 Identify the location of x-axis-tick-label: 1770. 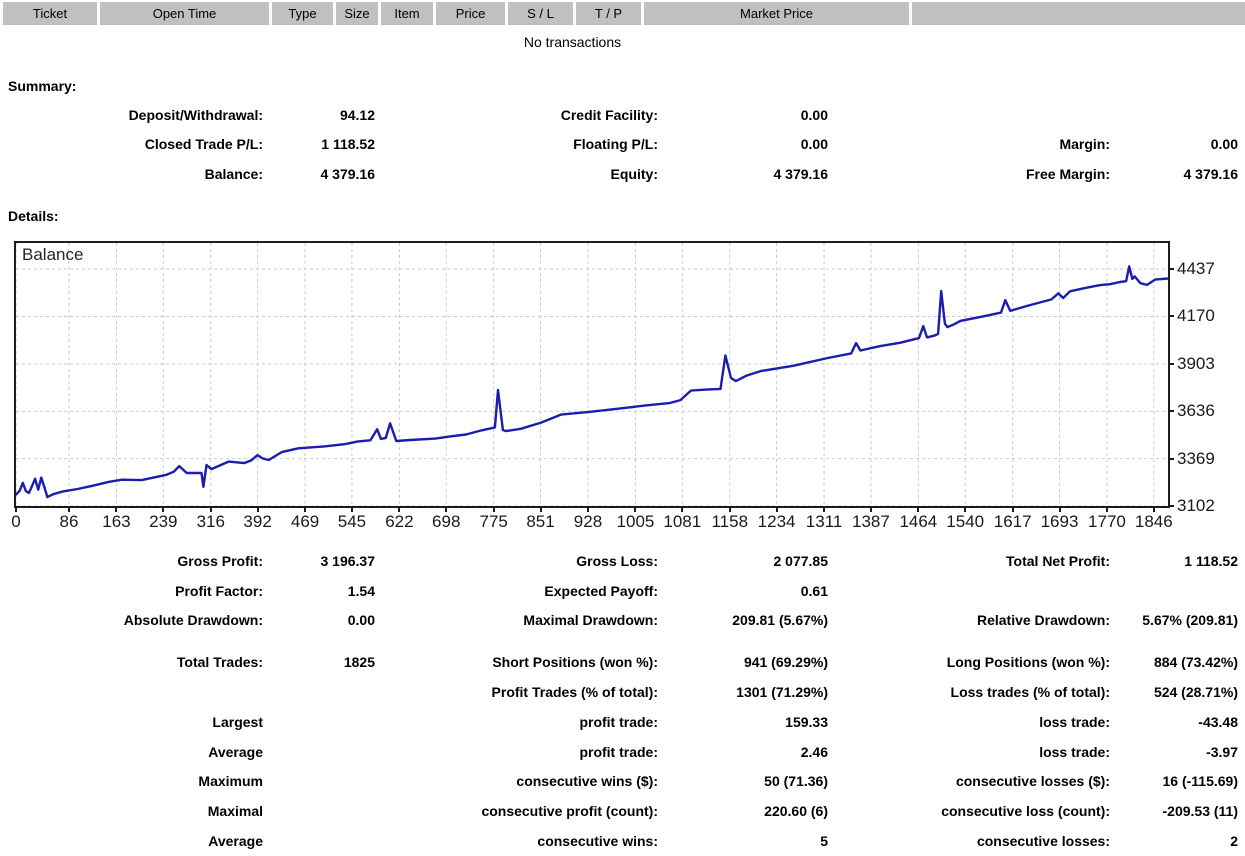
(1107, 521).